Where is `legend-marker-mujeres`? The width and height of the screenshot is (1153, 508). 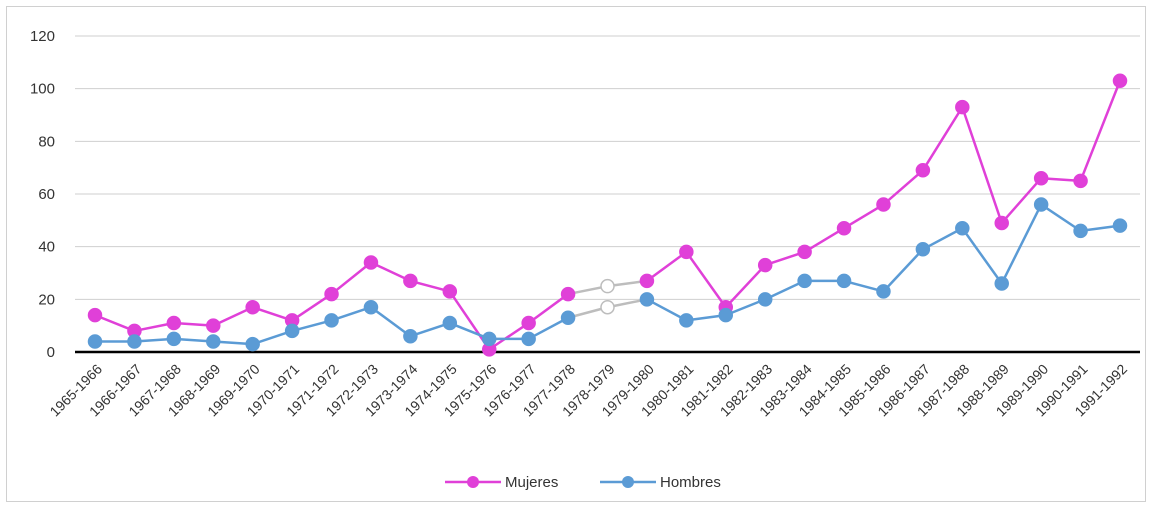
legend-marker-mujeres is located at coordinates (473, 482).